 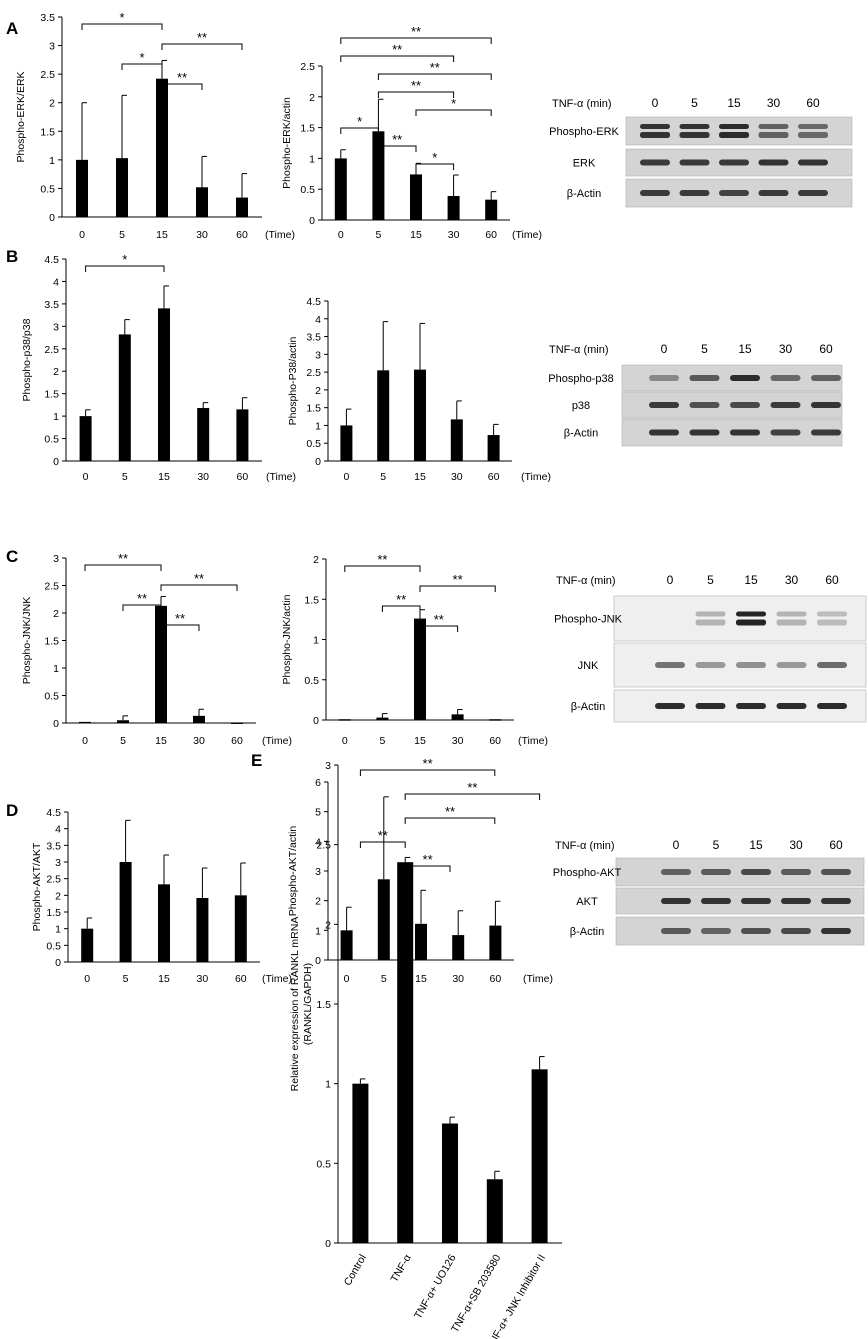 I want to click on blot-row-label: Phospho-ERK, so click(x=584, y=132).